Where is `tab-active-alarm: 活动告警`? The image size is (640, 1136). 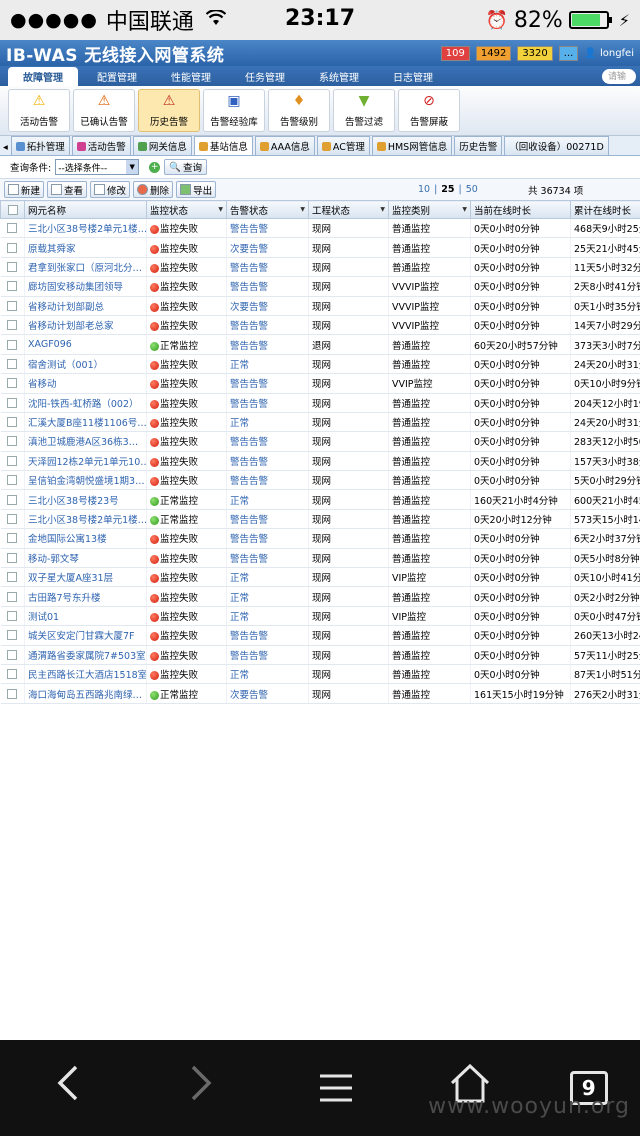 tab-active-alarm: 活动告警 is located at coordinates (101, 145).